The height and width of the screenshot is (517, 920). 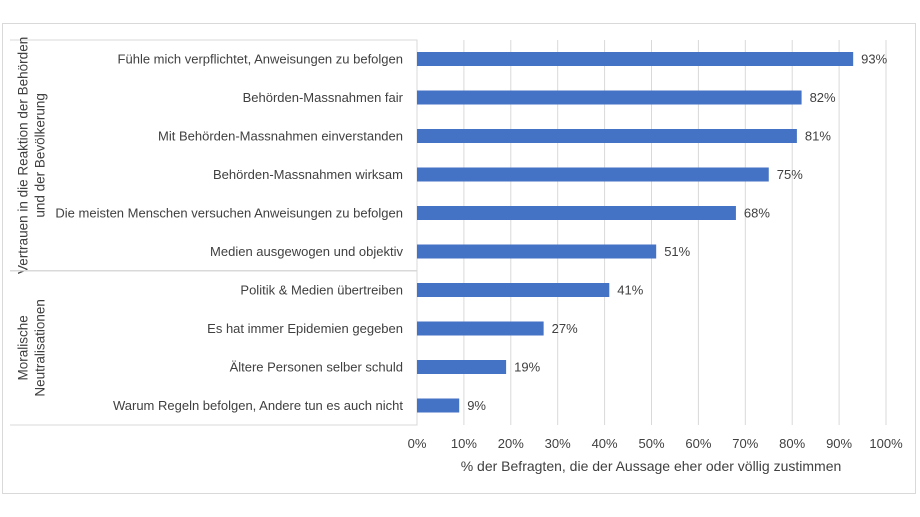 I want to click on group-label: und der Bevölkerung, so click(x=40, y=155).